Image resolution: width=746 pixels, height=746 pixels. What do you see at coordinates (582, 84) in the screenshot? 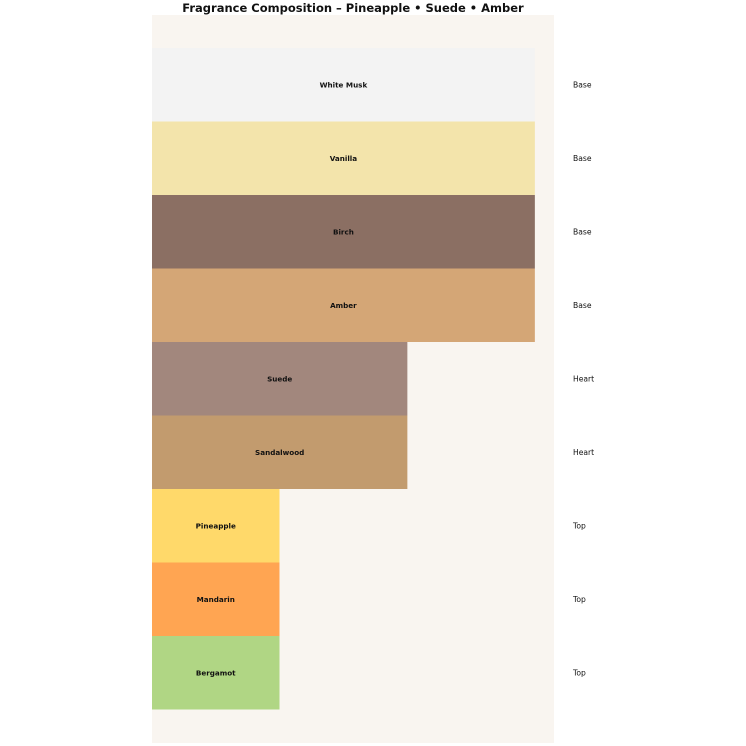
I see `tier-label-white-musk: Base` at bounding box center [582, 84].